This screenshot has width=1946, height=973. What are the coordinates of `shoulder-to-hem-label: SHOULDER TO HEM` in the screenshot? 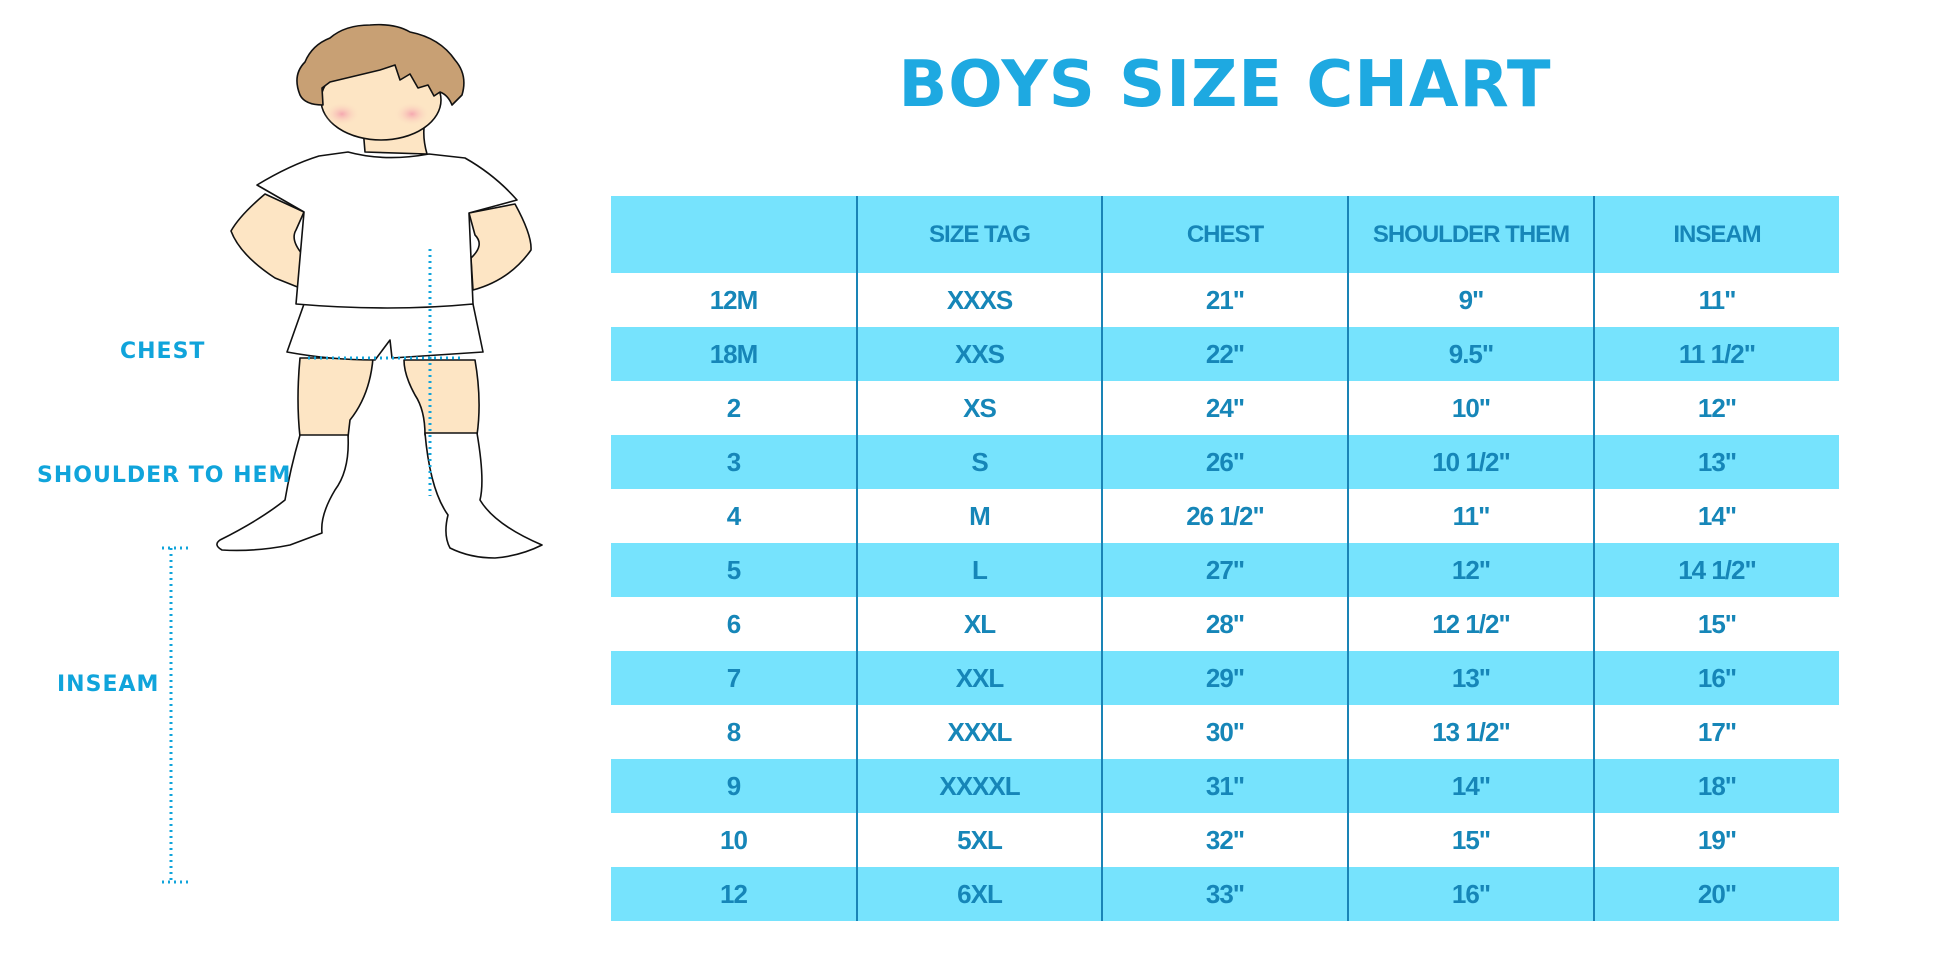 It's located at (164, 475).